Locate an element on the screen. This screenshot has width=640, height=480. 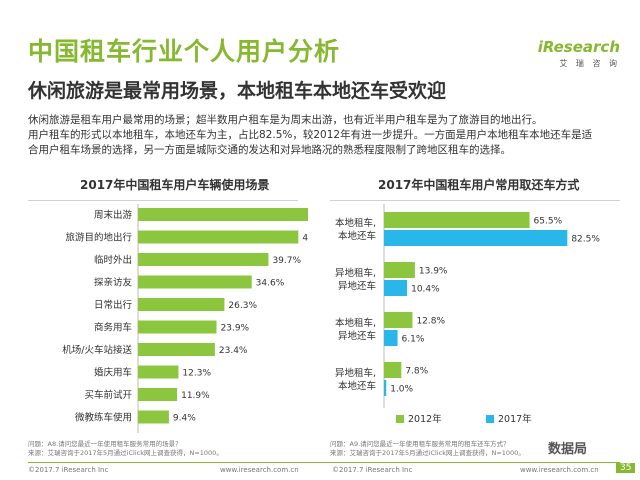
category-label: 旅游目的地出行 is located at coordinates (98, 238).